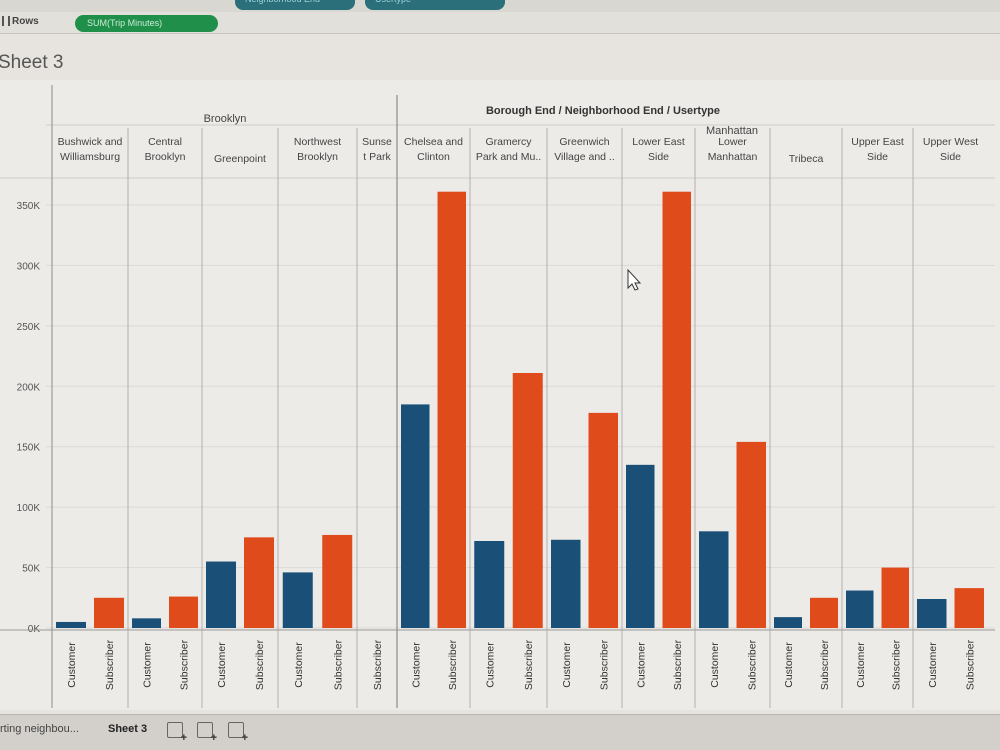 The width and height of the screenshot is (1000, 750). Describe the element at coordinates (90, 157) in the screenshot. I see `neighborhood-header-label: Williamsburg` at that location.